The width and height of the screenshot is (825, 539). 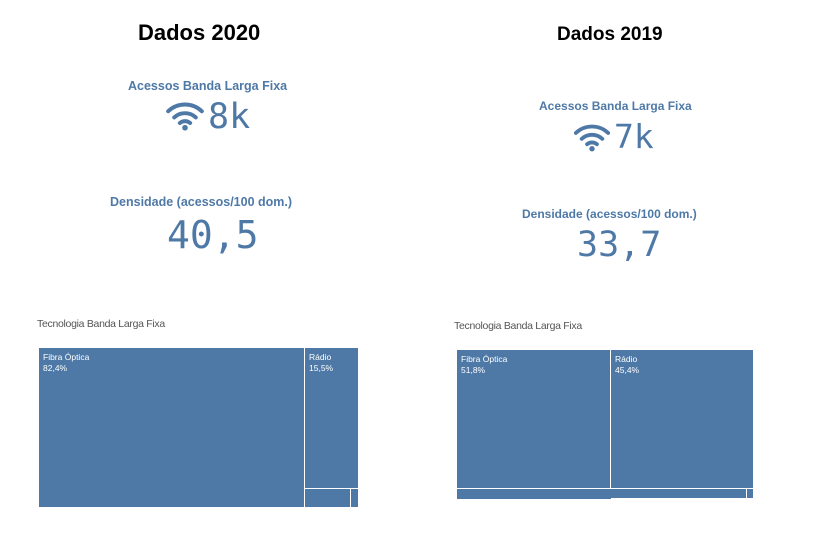 What do you see at coordinates (627, 370) in the screenshot?
I see `treemap-cell-value: 45,4%` at bounding box center [627, 370].